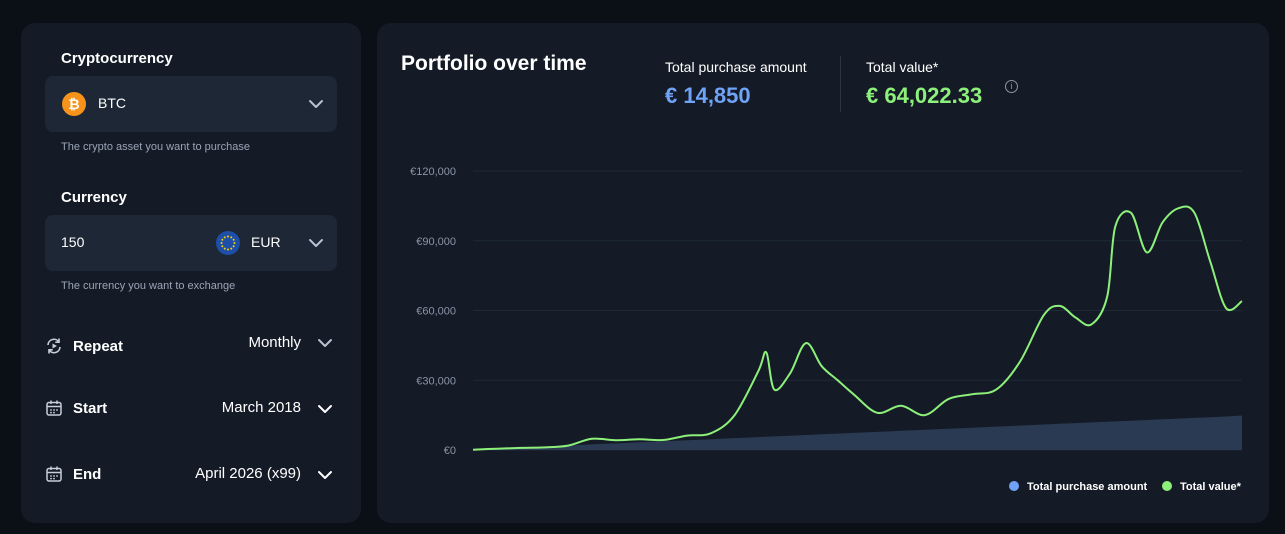 This screenshot has width=1285, height=534. I want to click on legend-total-value: Total value*, so click(1201, 487).